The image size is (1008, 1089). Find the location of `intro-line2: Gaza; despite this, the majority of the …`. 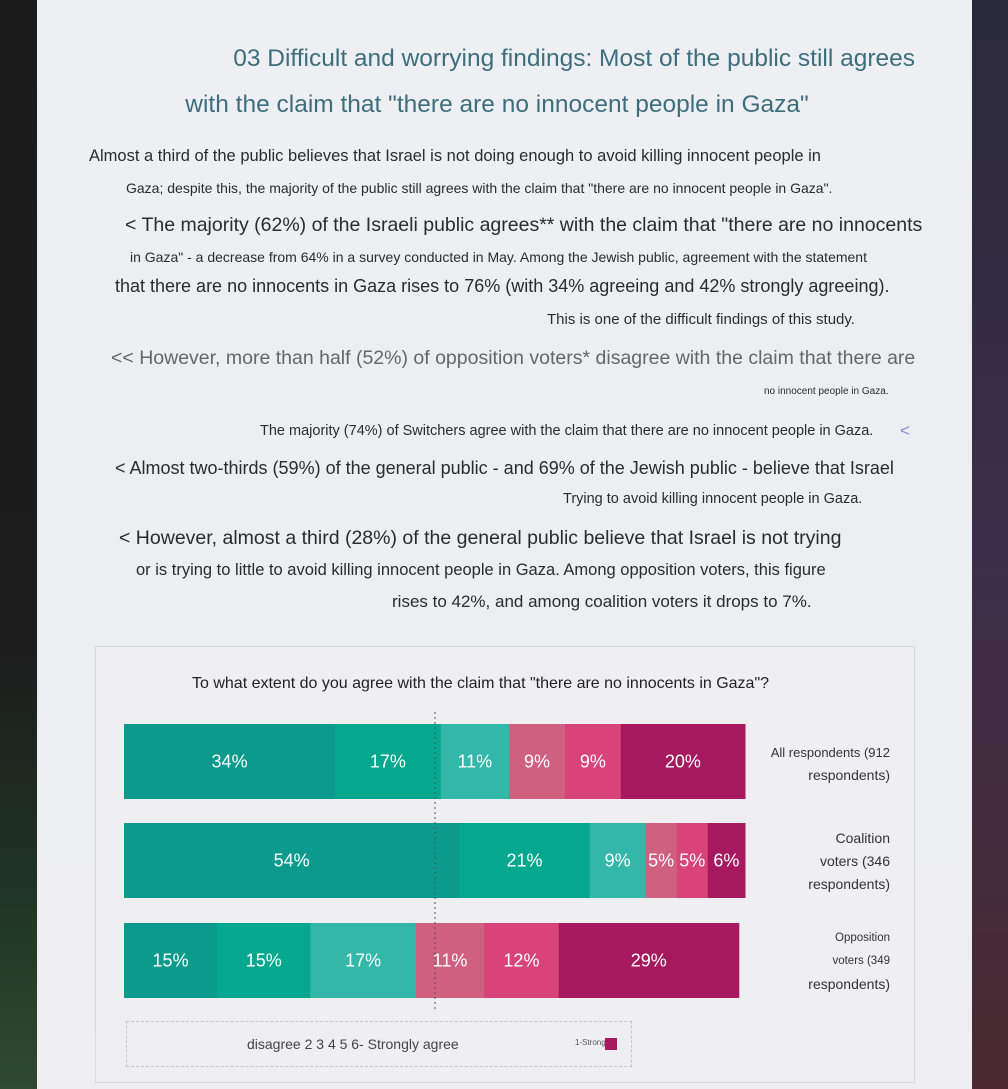

intro-line2: Gaza; despite this, the majority of the … is located at coordinates (479, 188).